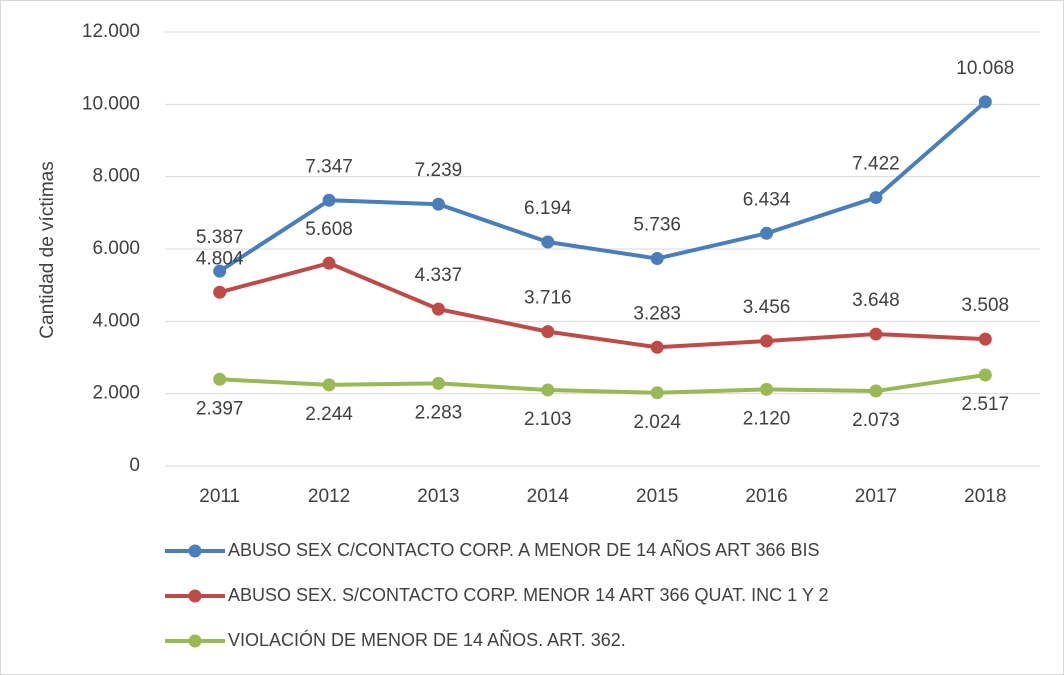 This screenshot has height=675, width=1064. Describe the element at coordinates (111, 31) in the screenshot. I see `y-tick-label: 12.000` at that location.